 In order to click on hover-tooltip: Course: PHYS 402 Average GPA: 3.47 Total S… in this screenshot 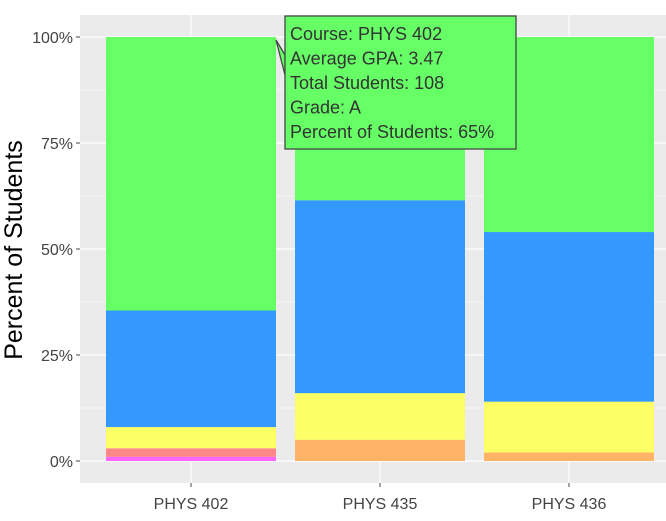, I will do `click(396, 82)`.